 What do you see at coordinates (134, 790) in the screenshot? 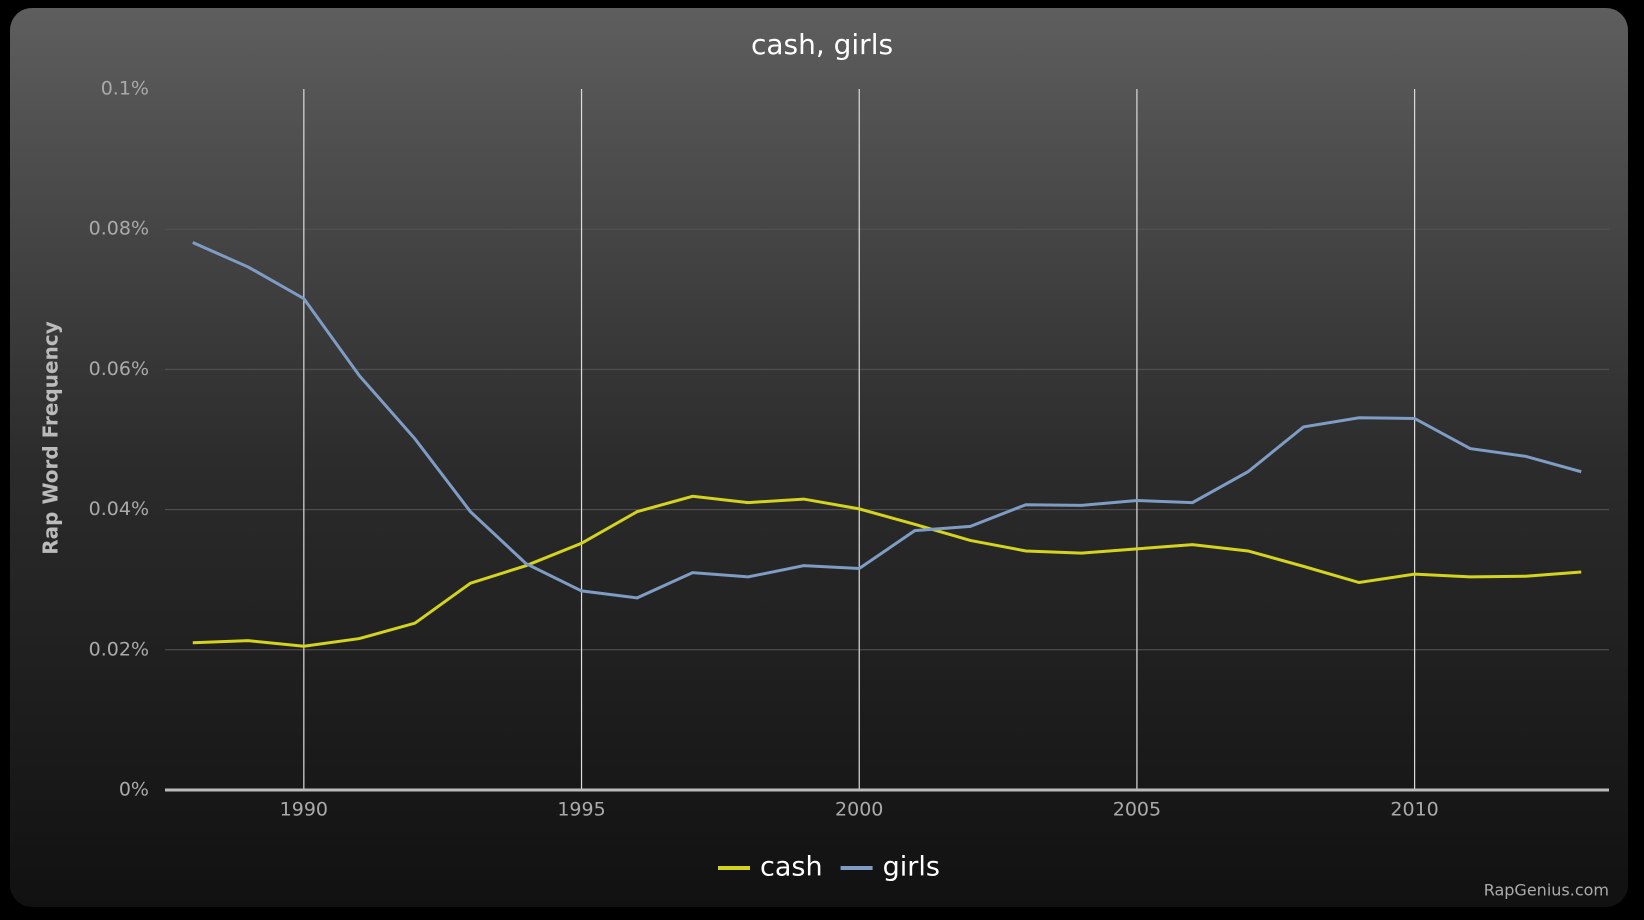
I see `y-tick-label: 0%` at bounding box center [134, 790].